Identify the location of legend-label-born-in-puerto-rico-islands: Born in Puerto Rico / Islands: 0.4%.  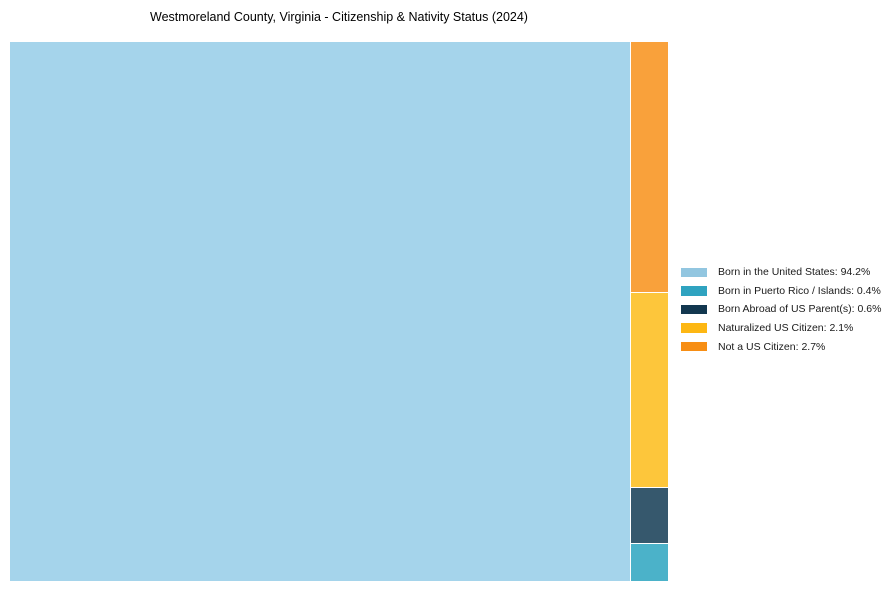
(799, 290).